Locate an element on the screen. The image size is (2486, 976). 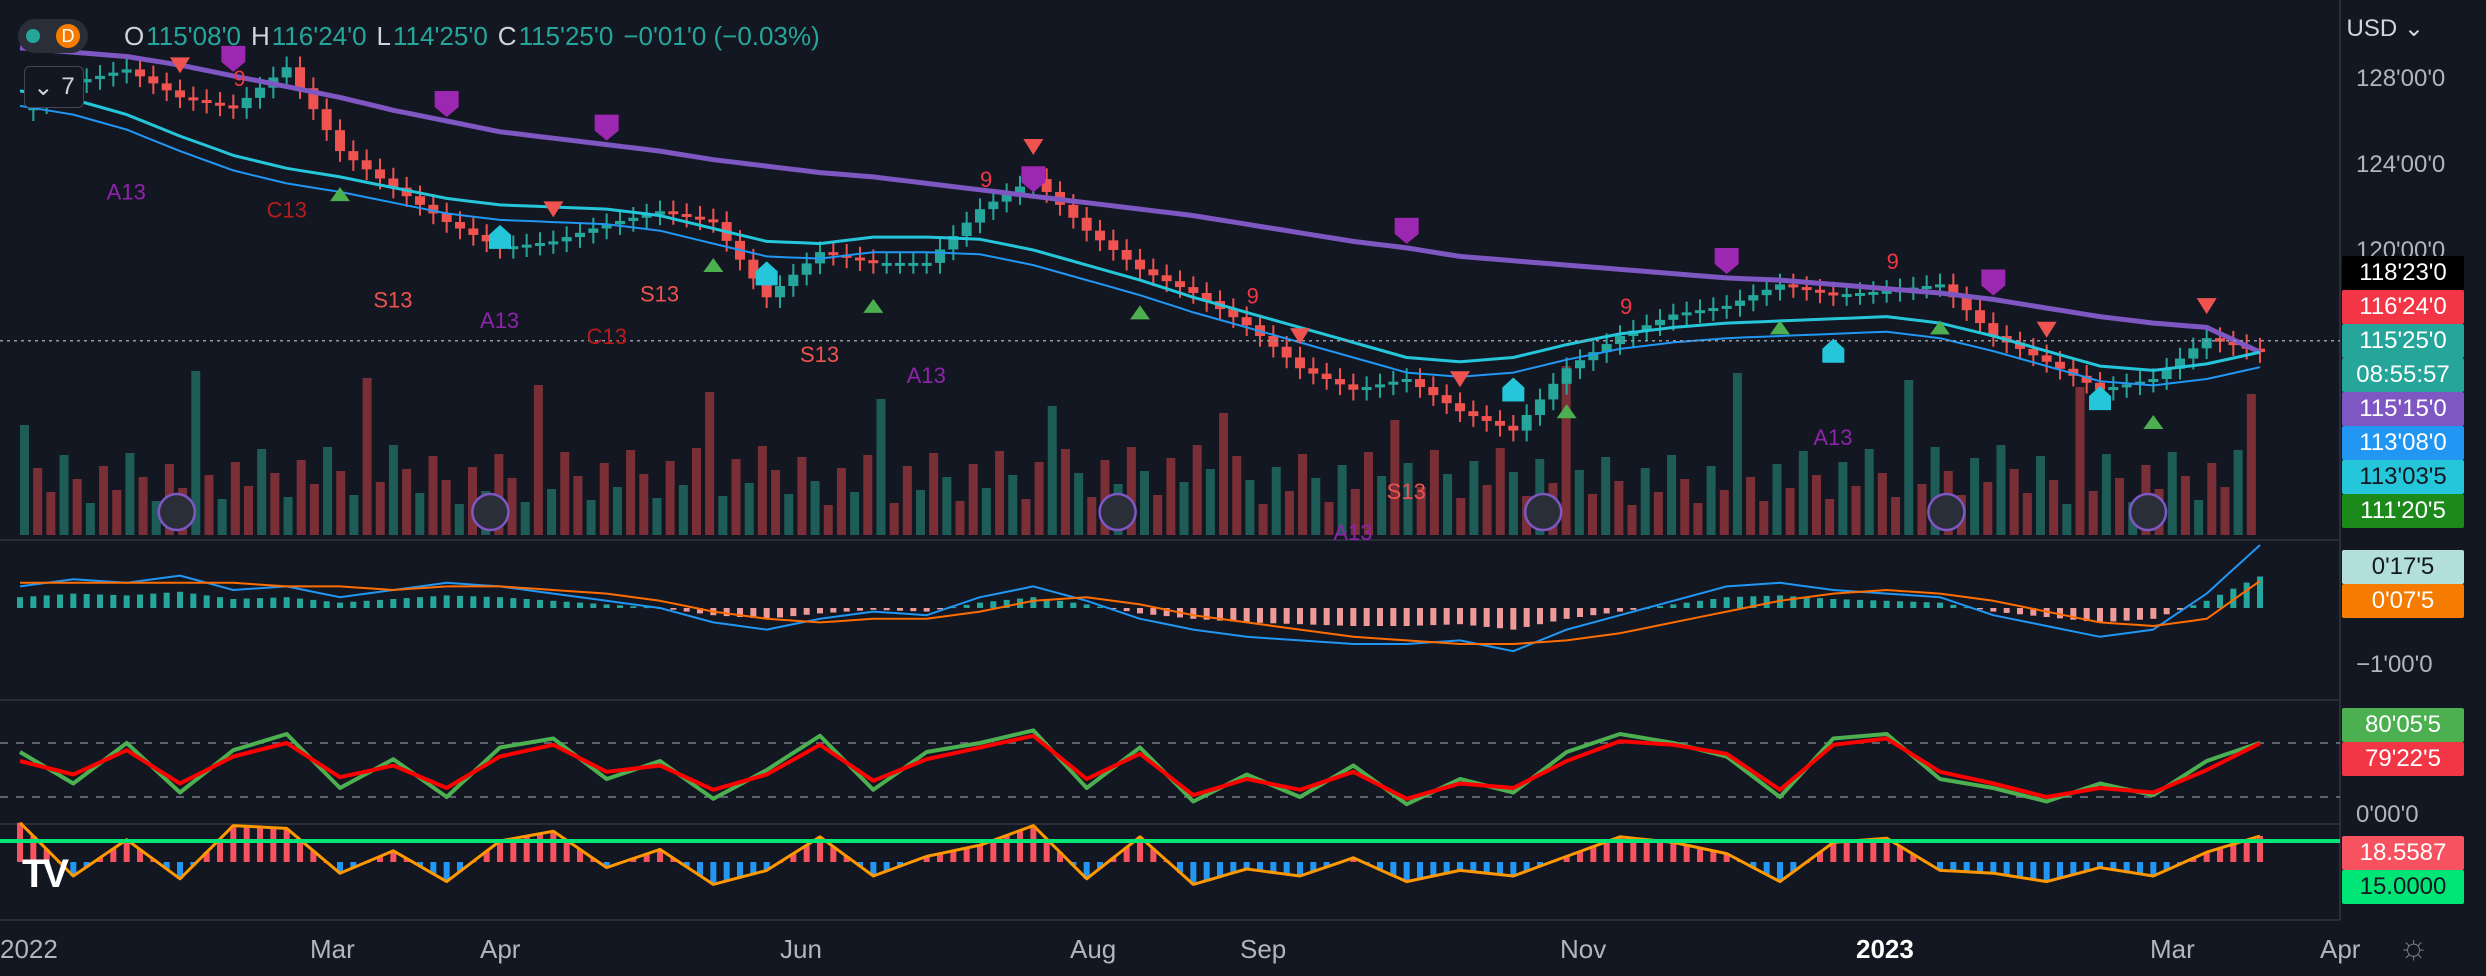
macd-tag: 0'07'5 is located at coordinates (2403, 601).